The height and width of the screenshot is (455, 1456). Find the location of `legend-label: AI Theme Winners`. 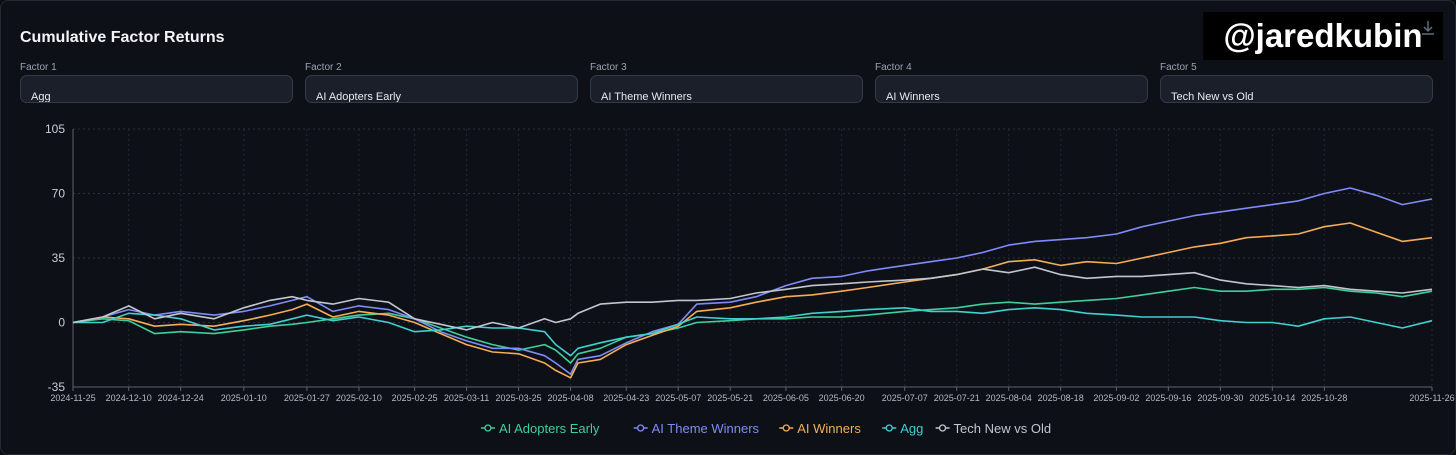

legend-label: AI Theme Winners is located at coordinates (706, 428).